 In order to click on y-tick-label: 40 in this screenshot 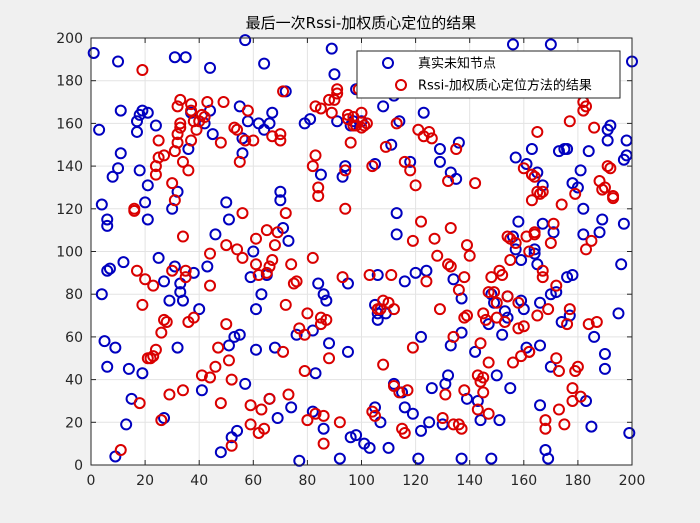, I will do `click(74, 381)`.